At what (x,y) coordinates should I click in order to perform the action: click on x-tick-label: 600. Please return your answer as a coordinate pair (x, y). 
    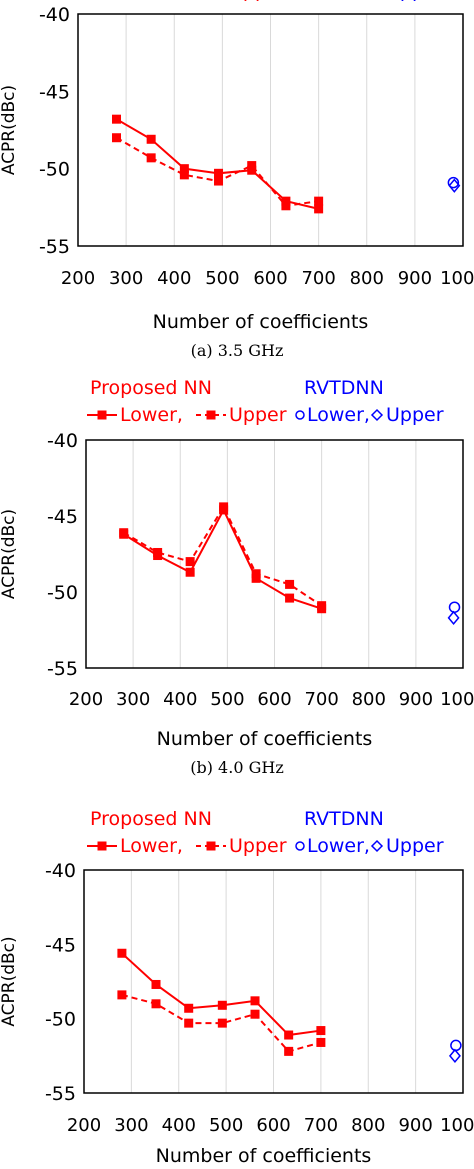
    Looking at the image, I should click on (273, 1125).